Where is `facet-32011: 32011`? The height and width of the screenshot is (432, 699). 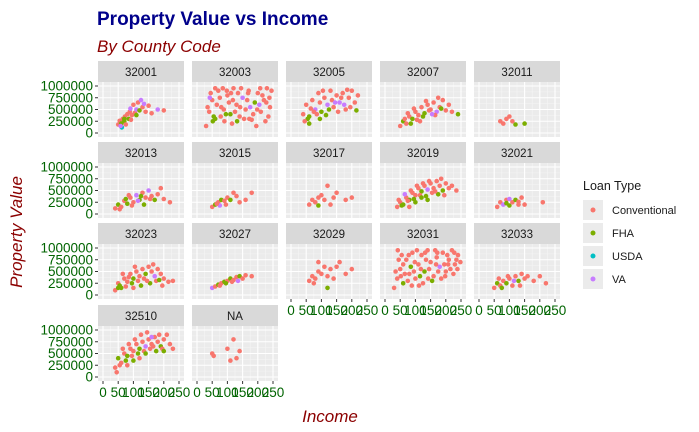 facet-32011: 32011 is located at coordinates (517, 99).